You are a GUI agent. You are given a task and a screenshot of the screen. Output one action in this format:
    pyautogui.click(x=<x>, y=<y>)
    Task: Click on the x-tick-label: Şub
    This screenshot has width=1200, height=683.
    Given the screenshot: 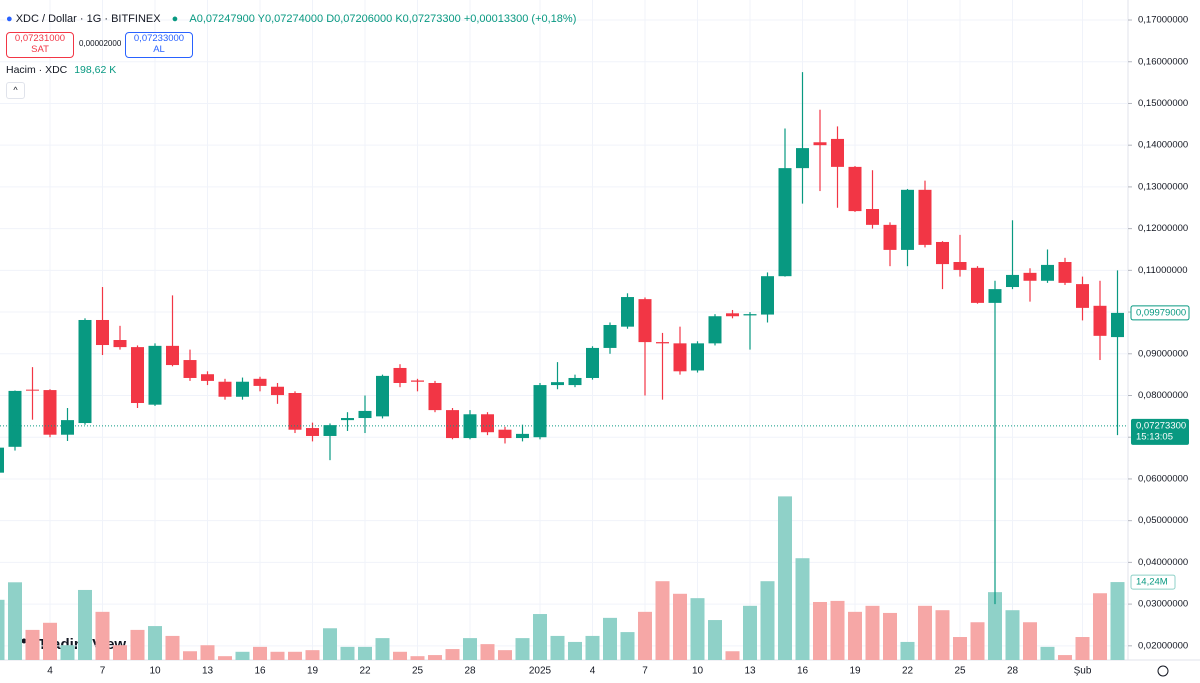 What is the action you would take?
    pyautogui.click(x=1083, y=671)
    